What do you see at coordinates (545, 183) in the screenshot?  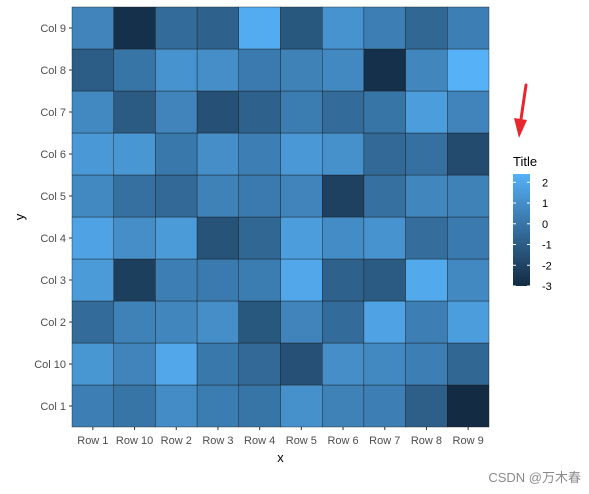 I see `legend-tick-label: 2` at bounding box center [545, 183].